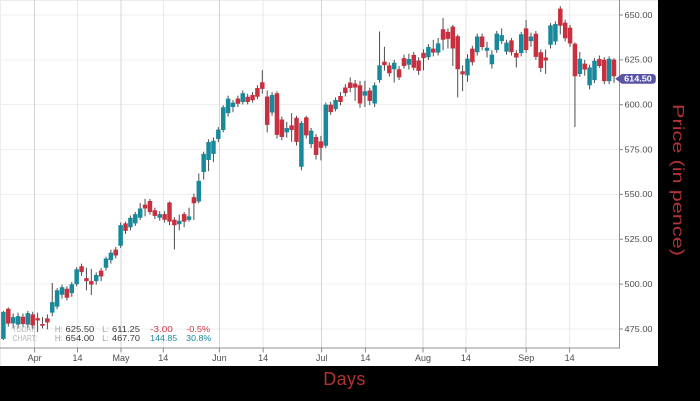  I want to click on svg-text: 611.25, so click(126, 329).